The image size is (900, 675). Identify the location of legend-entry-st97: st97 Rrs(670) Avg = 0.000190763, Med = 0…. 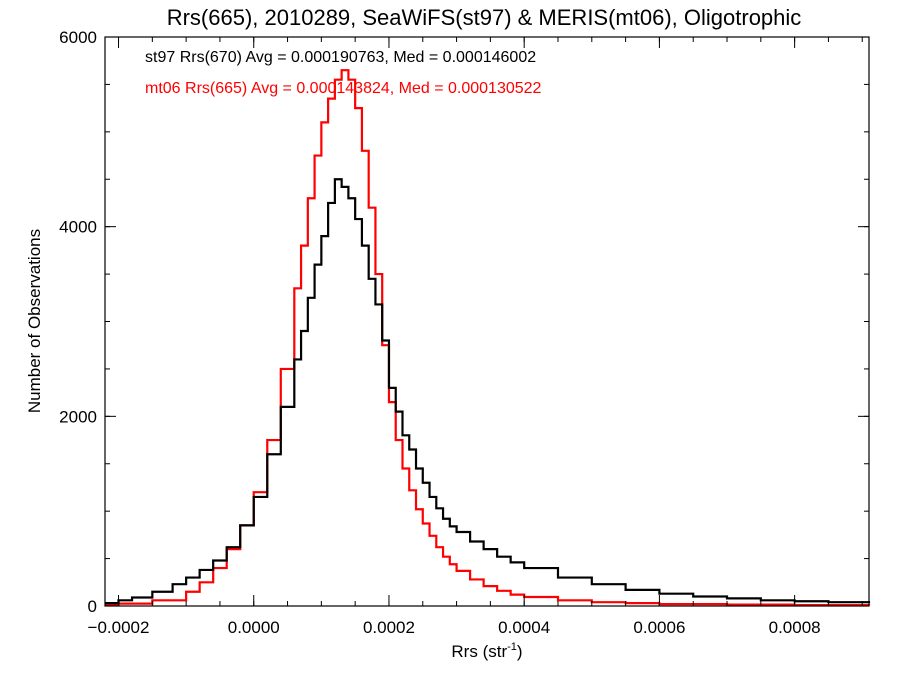
(340, 57).